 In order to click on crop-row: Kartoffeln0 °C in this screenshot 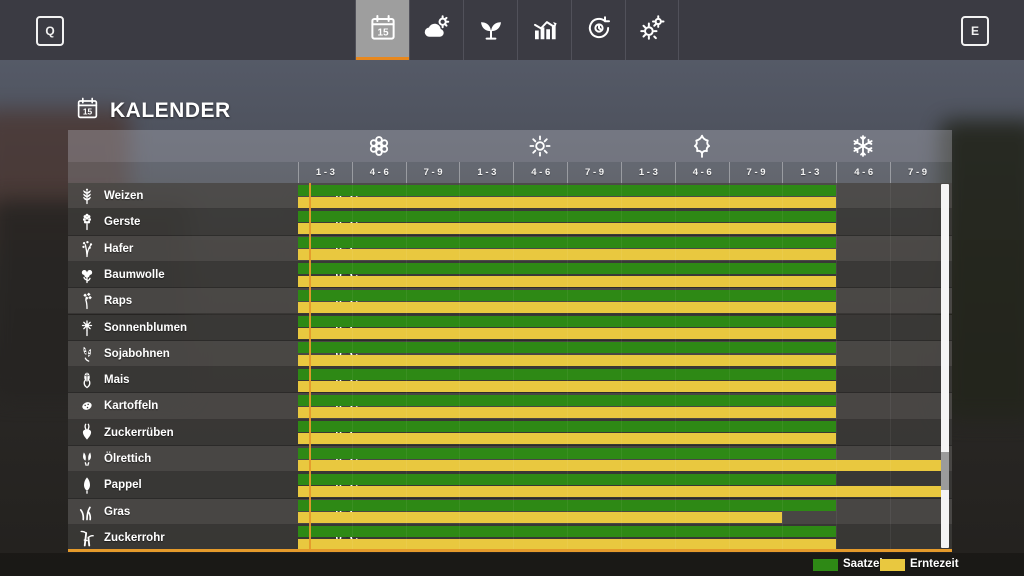, I will do `click(510, 406)`.